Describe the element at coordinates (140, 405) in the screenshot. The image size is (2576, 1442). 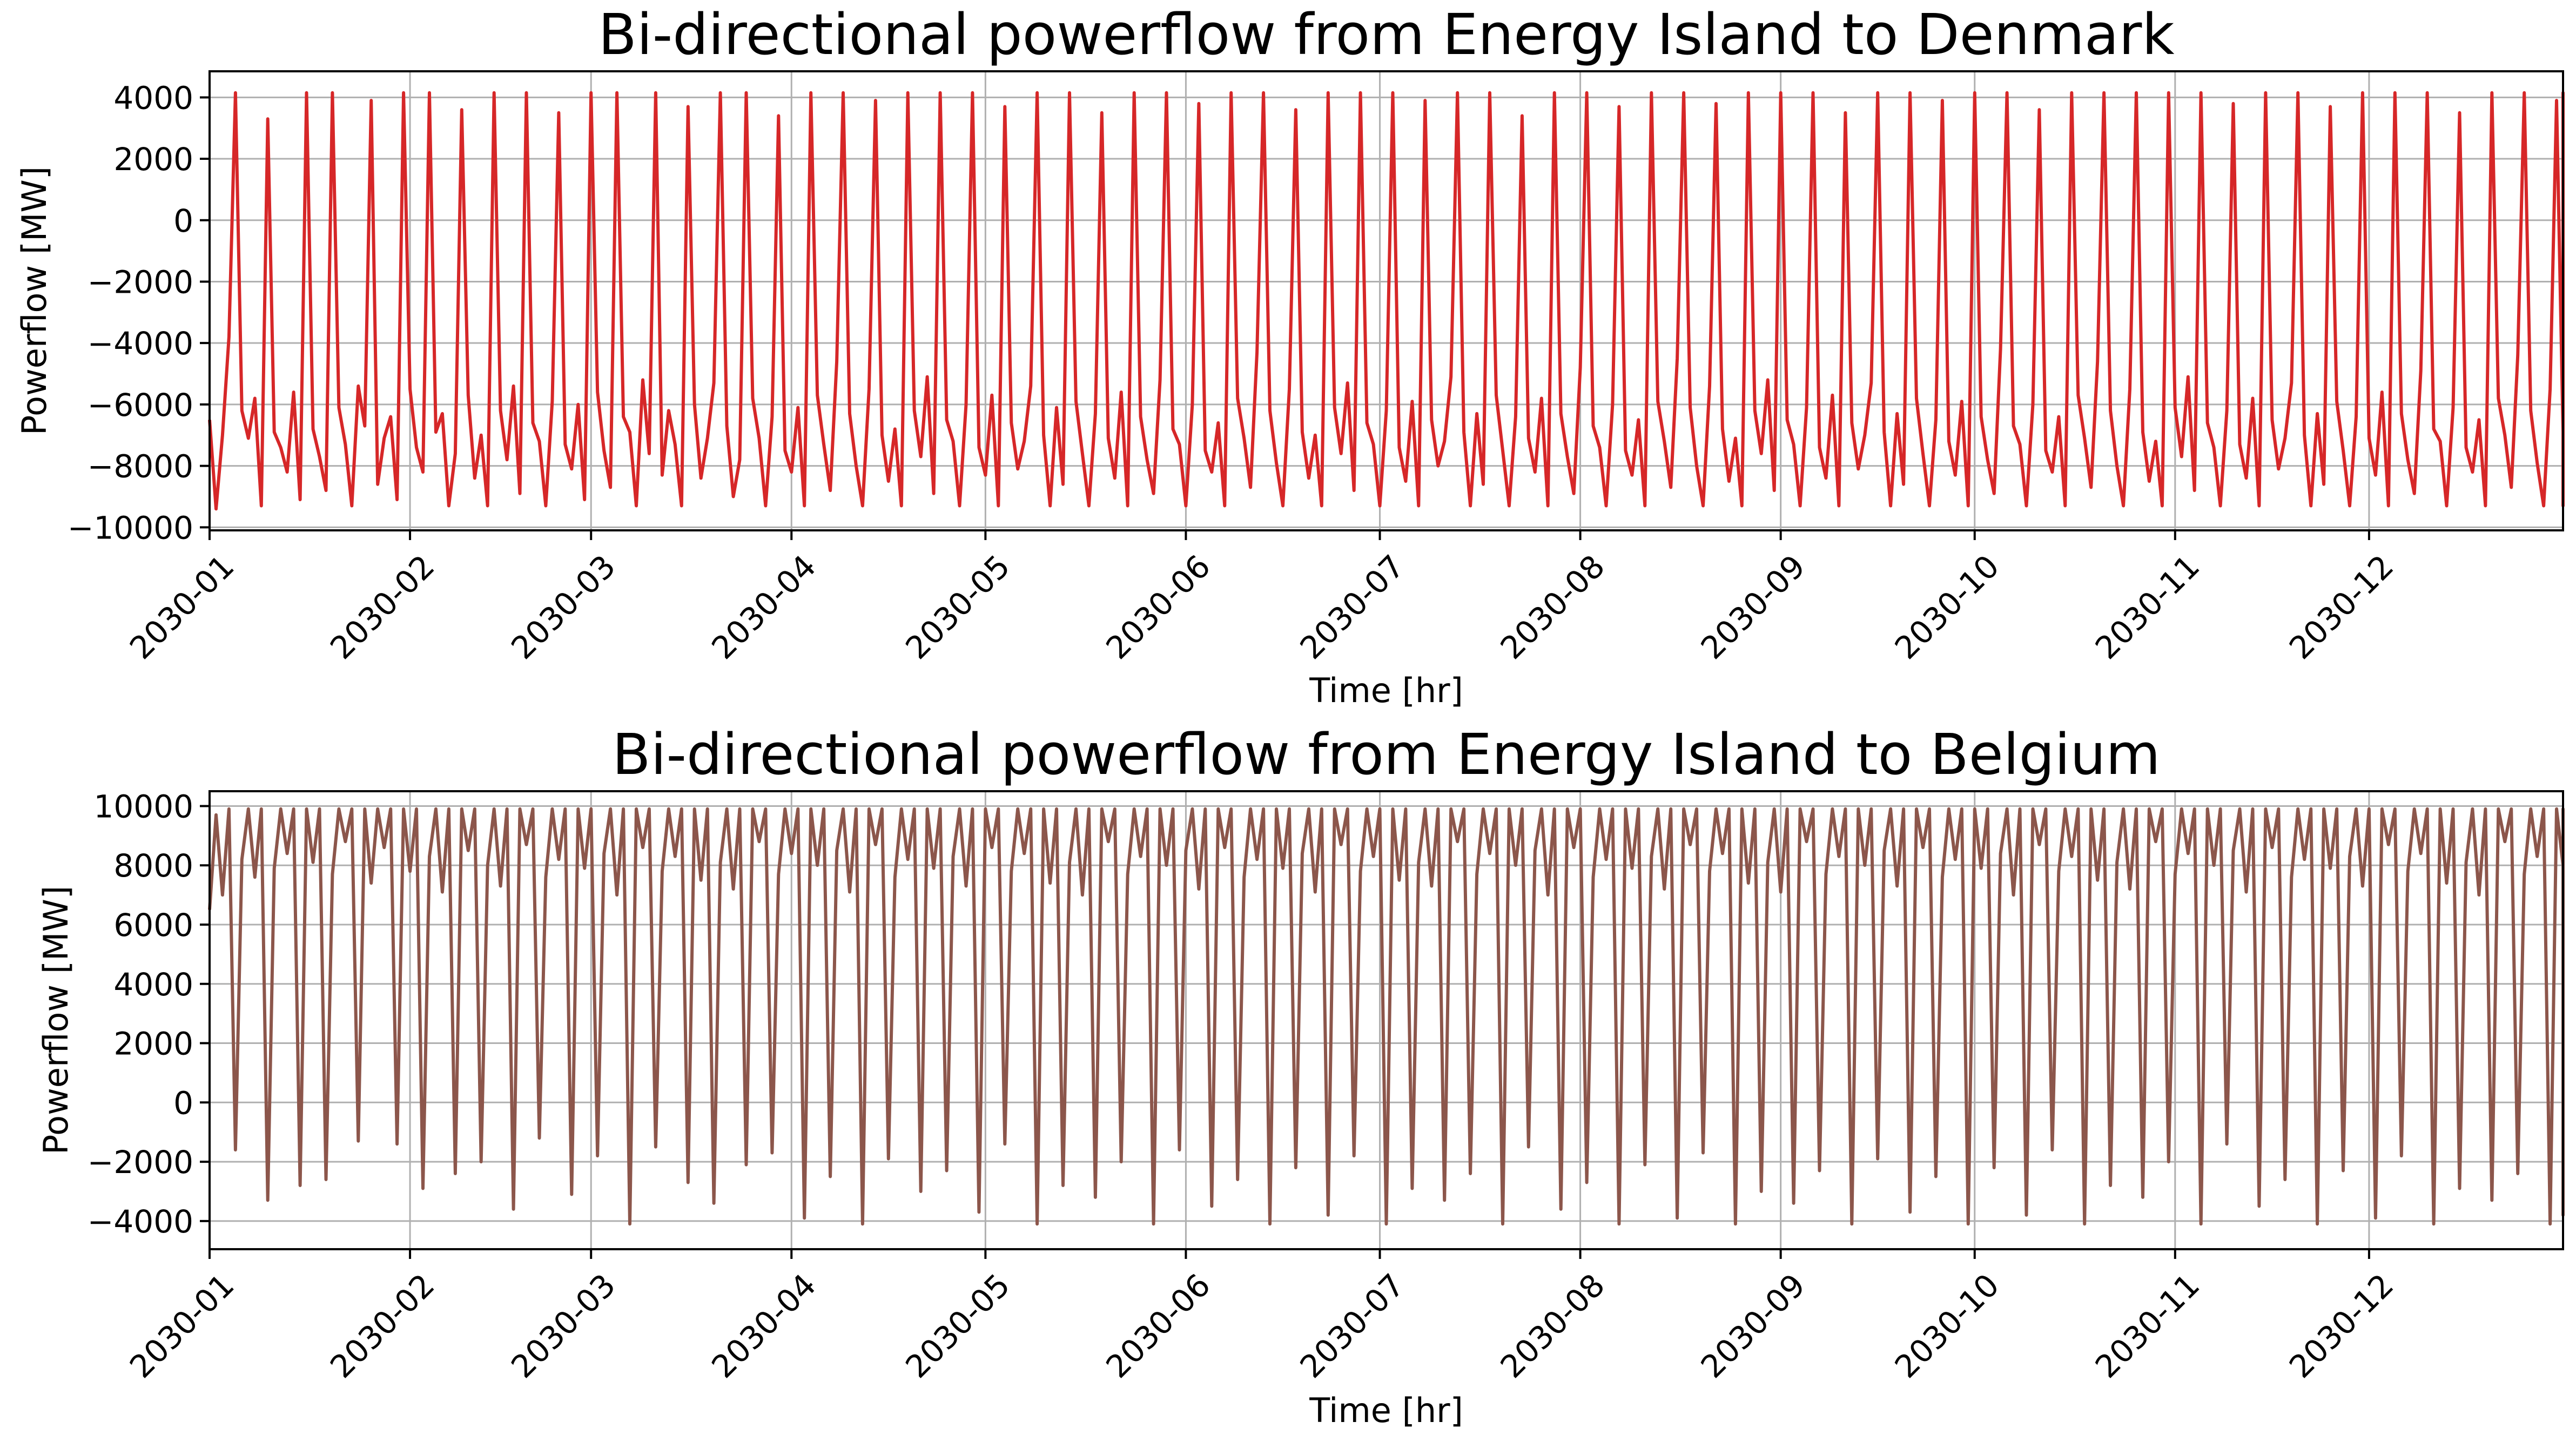
I see `y-tick-label: −6000` at that location.